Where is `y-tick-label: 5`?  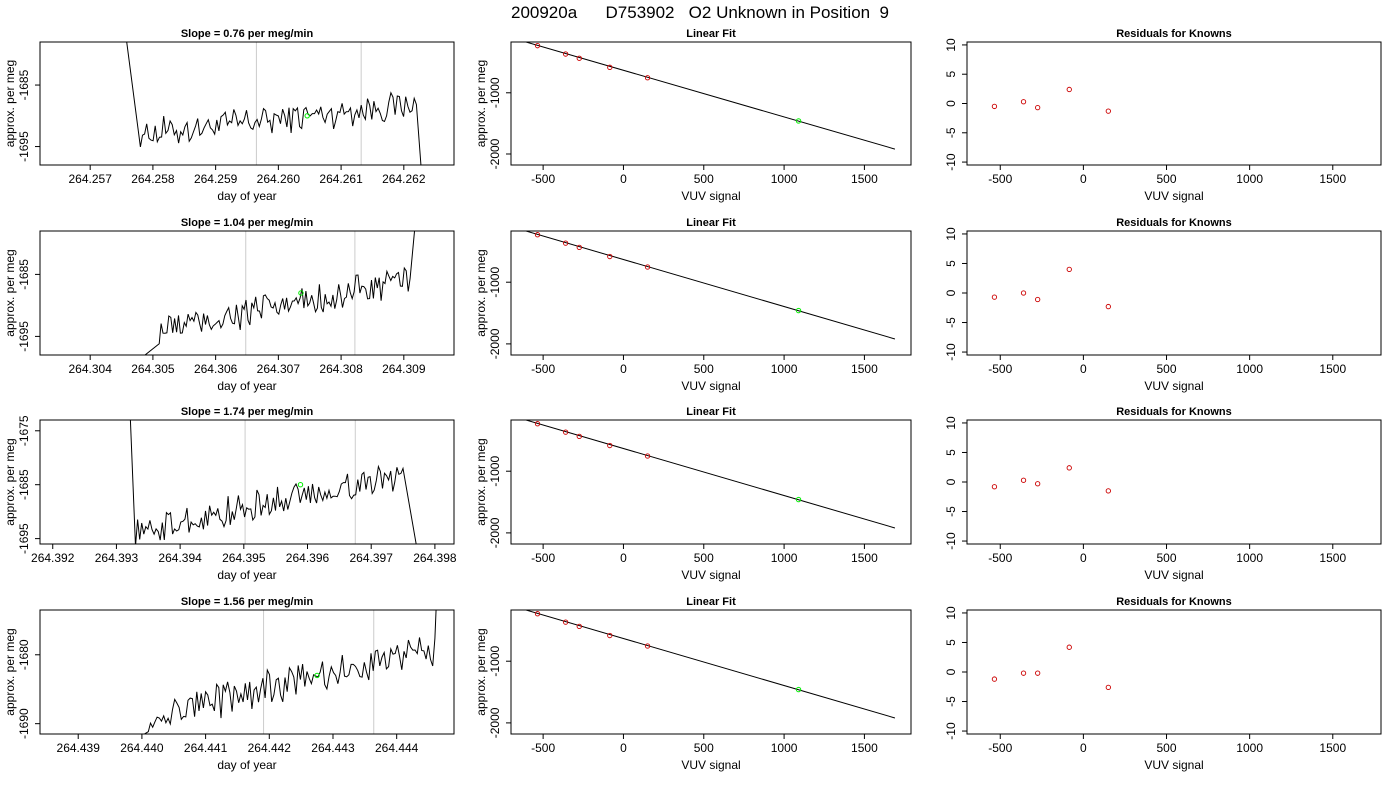
y-tick-label: 5 is located at coordinates (951, 452).